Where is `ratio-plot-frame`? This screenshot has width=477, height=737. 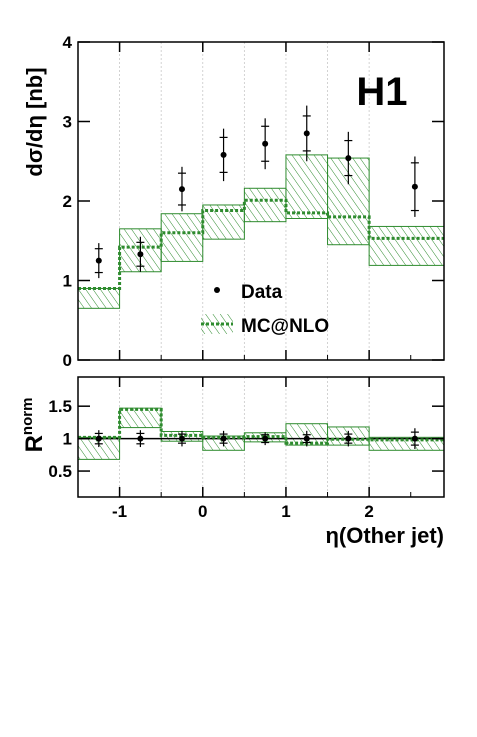 ratio-plot-frame is located at coordinates (261, 437).